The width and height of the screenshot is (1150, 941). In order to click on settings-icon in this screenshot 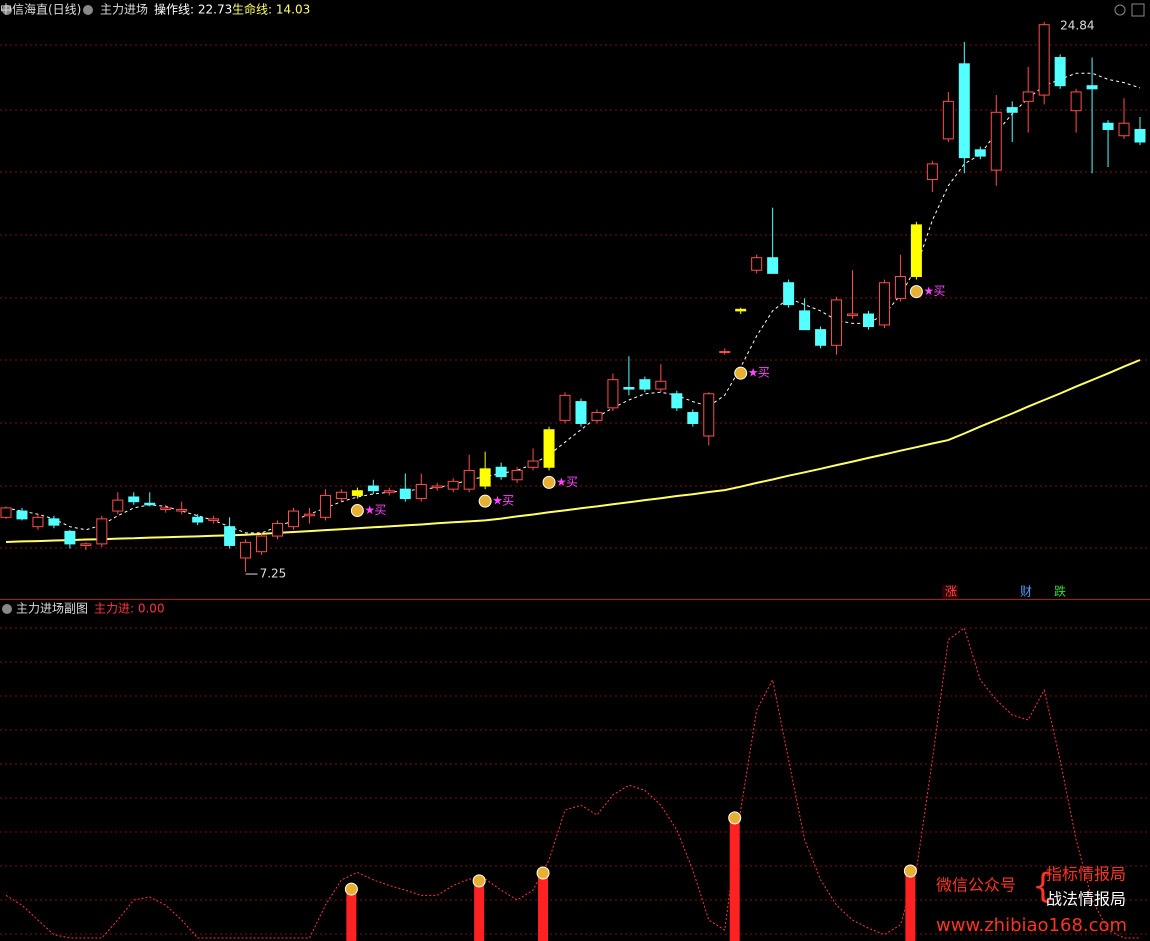, I will do `click(1120, 10)`.